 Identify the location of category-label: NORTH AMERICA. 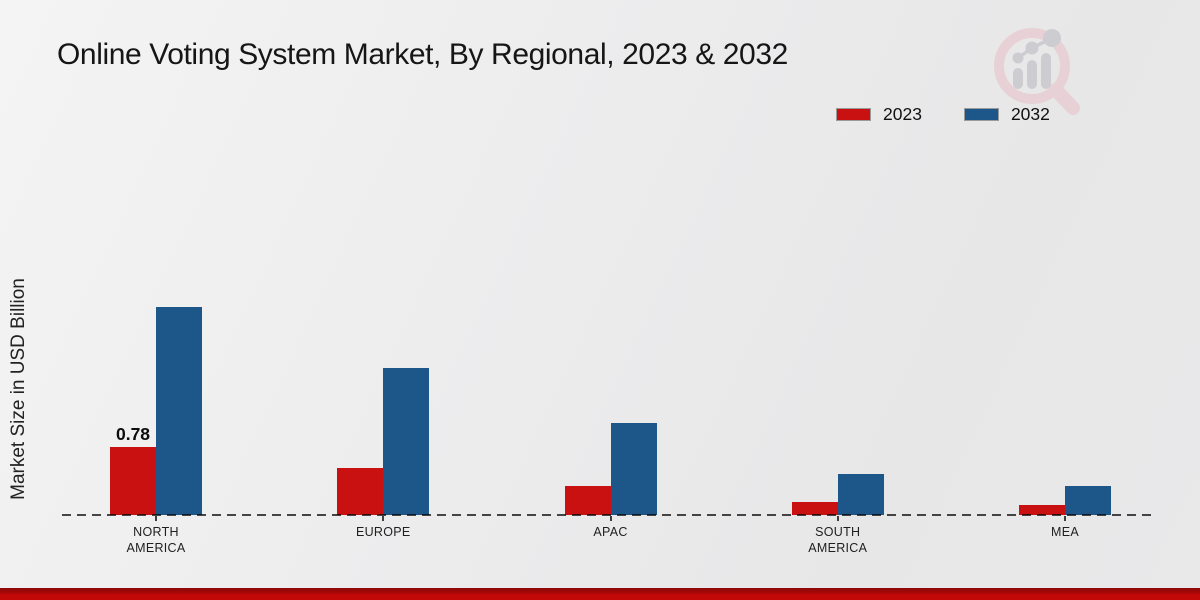
(156, 540).